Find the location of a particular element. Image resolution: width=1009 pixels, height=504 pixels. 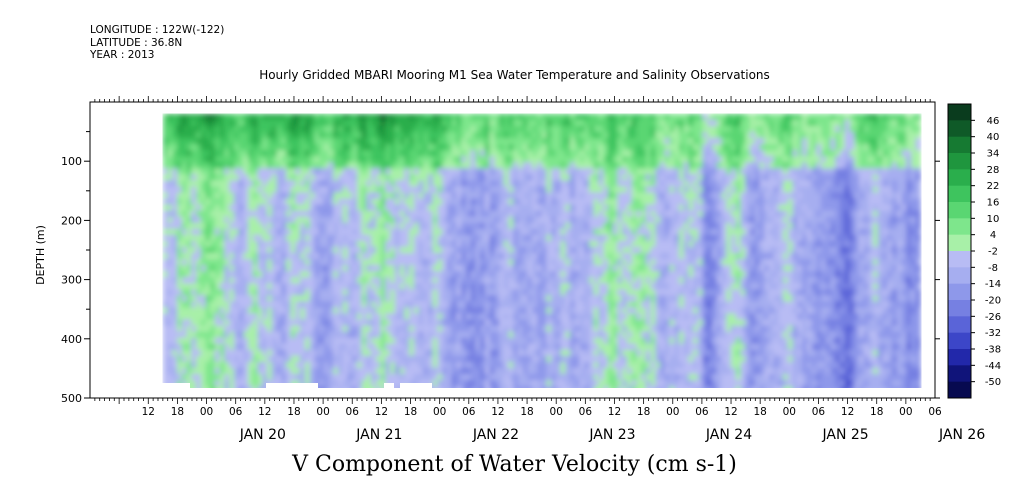

colorbar-label: -14 is located at coordinates (993, 284).